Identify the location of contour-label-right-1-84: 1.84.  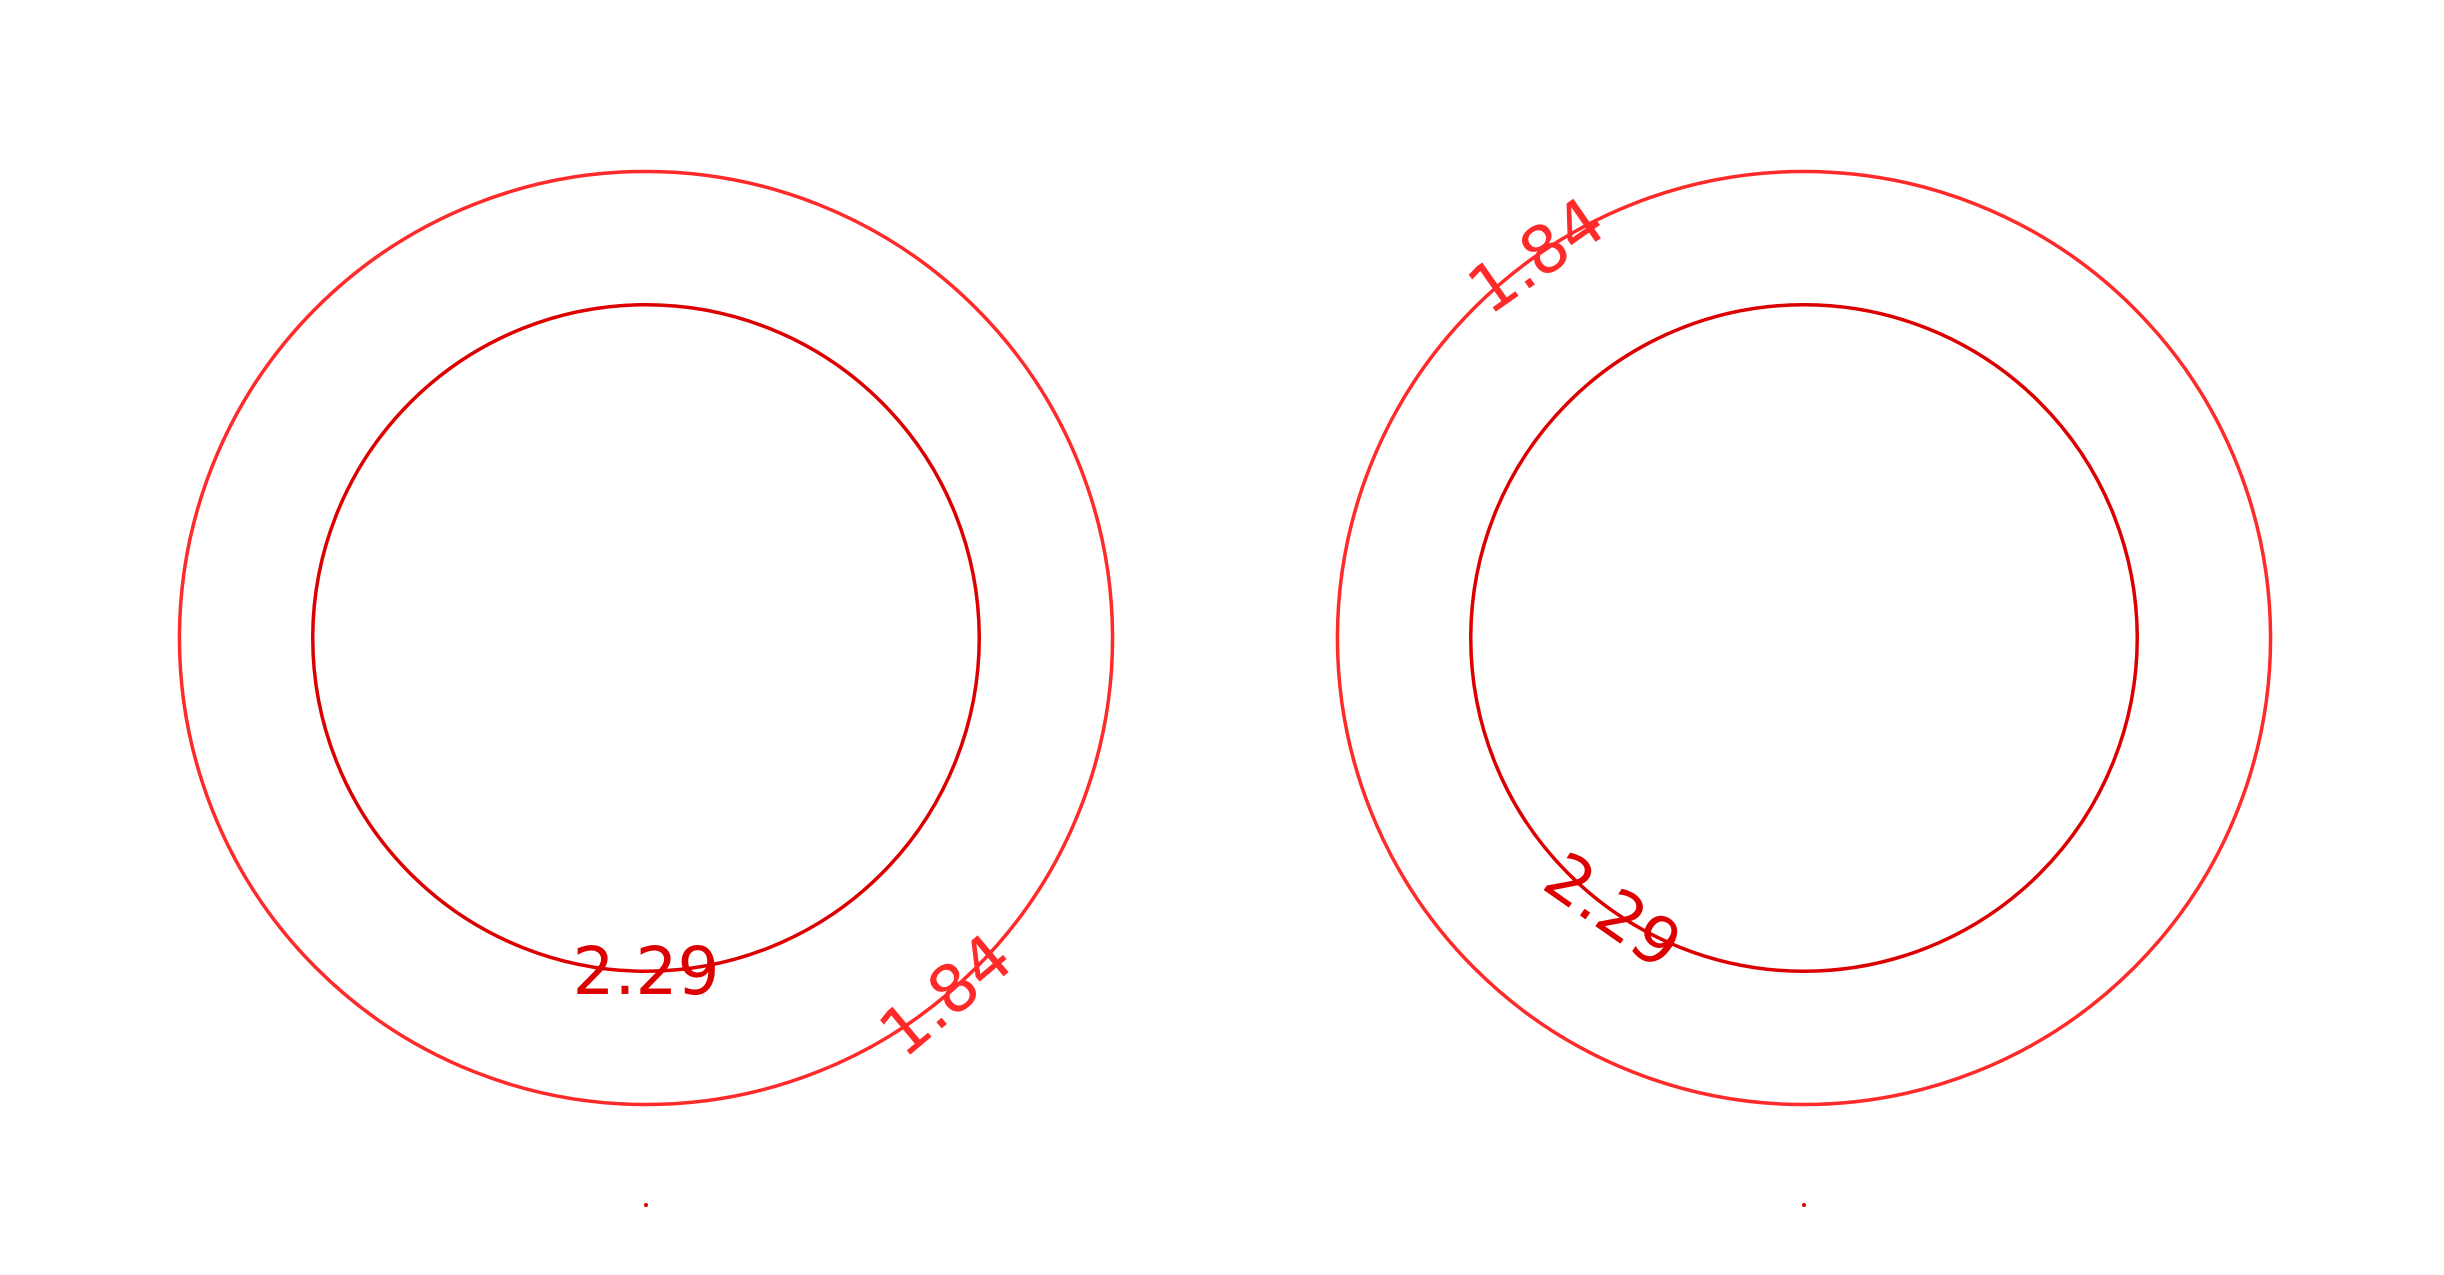
(1536, 255).